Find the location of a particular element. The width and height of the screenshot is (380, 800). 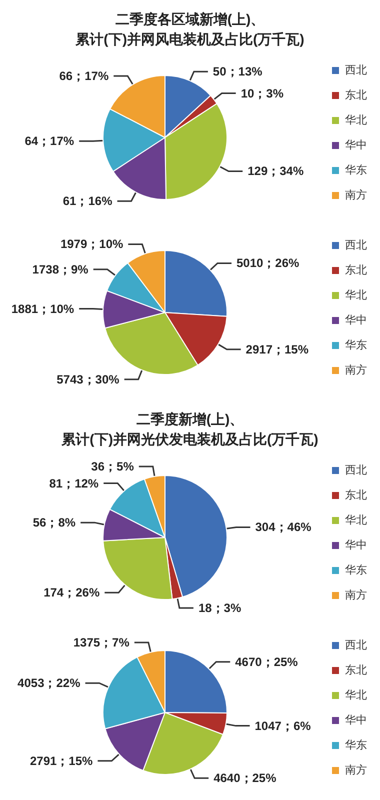

data-label: 18；3% is located at coordinates (220, 608).